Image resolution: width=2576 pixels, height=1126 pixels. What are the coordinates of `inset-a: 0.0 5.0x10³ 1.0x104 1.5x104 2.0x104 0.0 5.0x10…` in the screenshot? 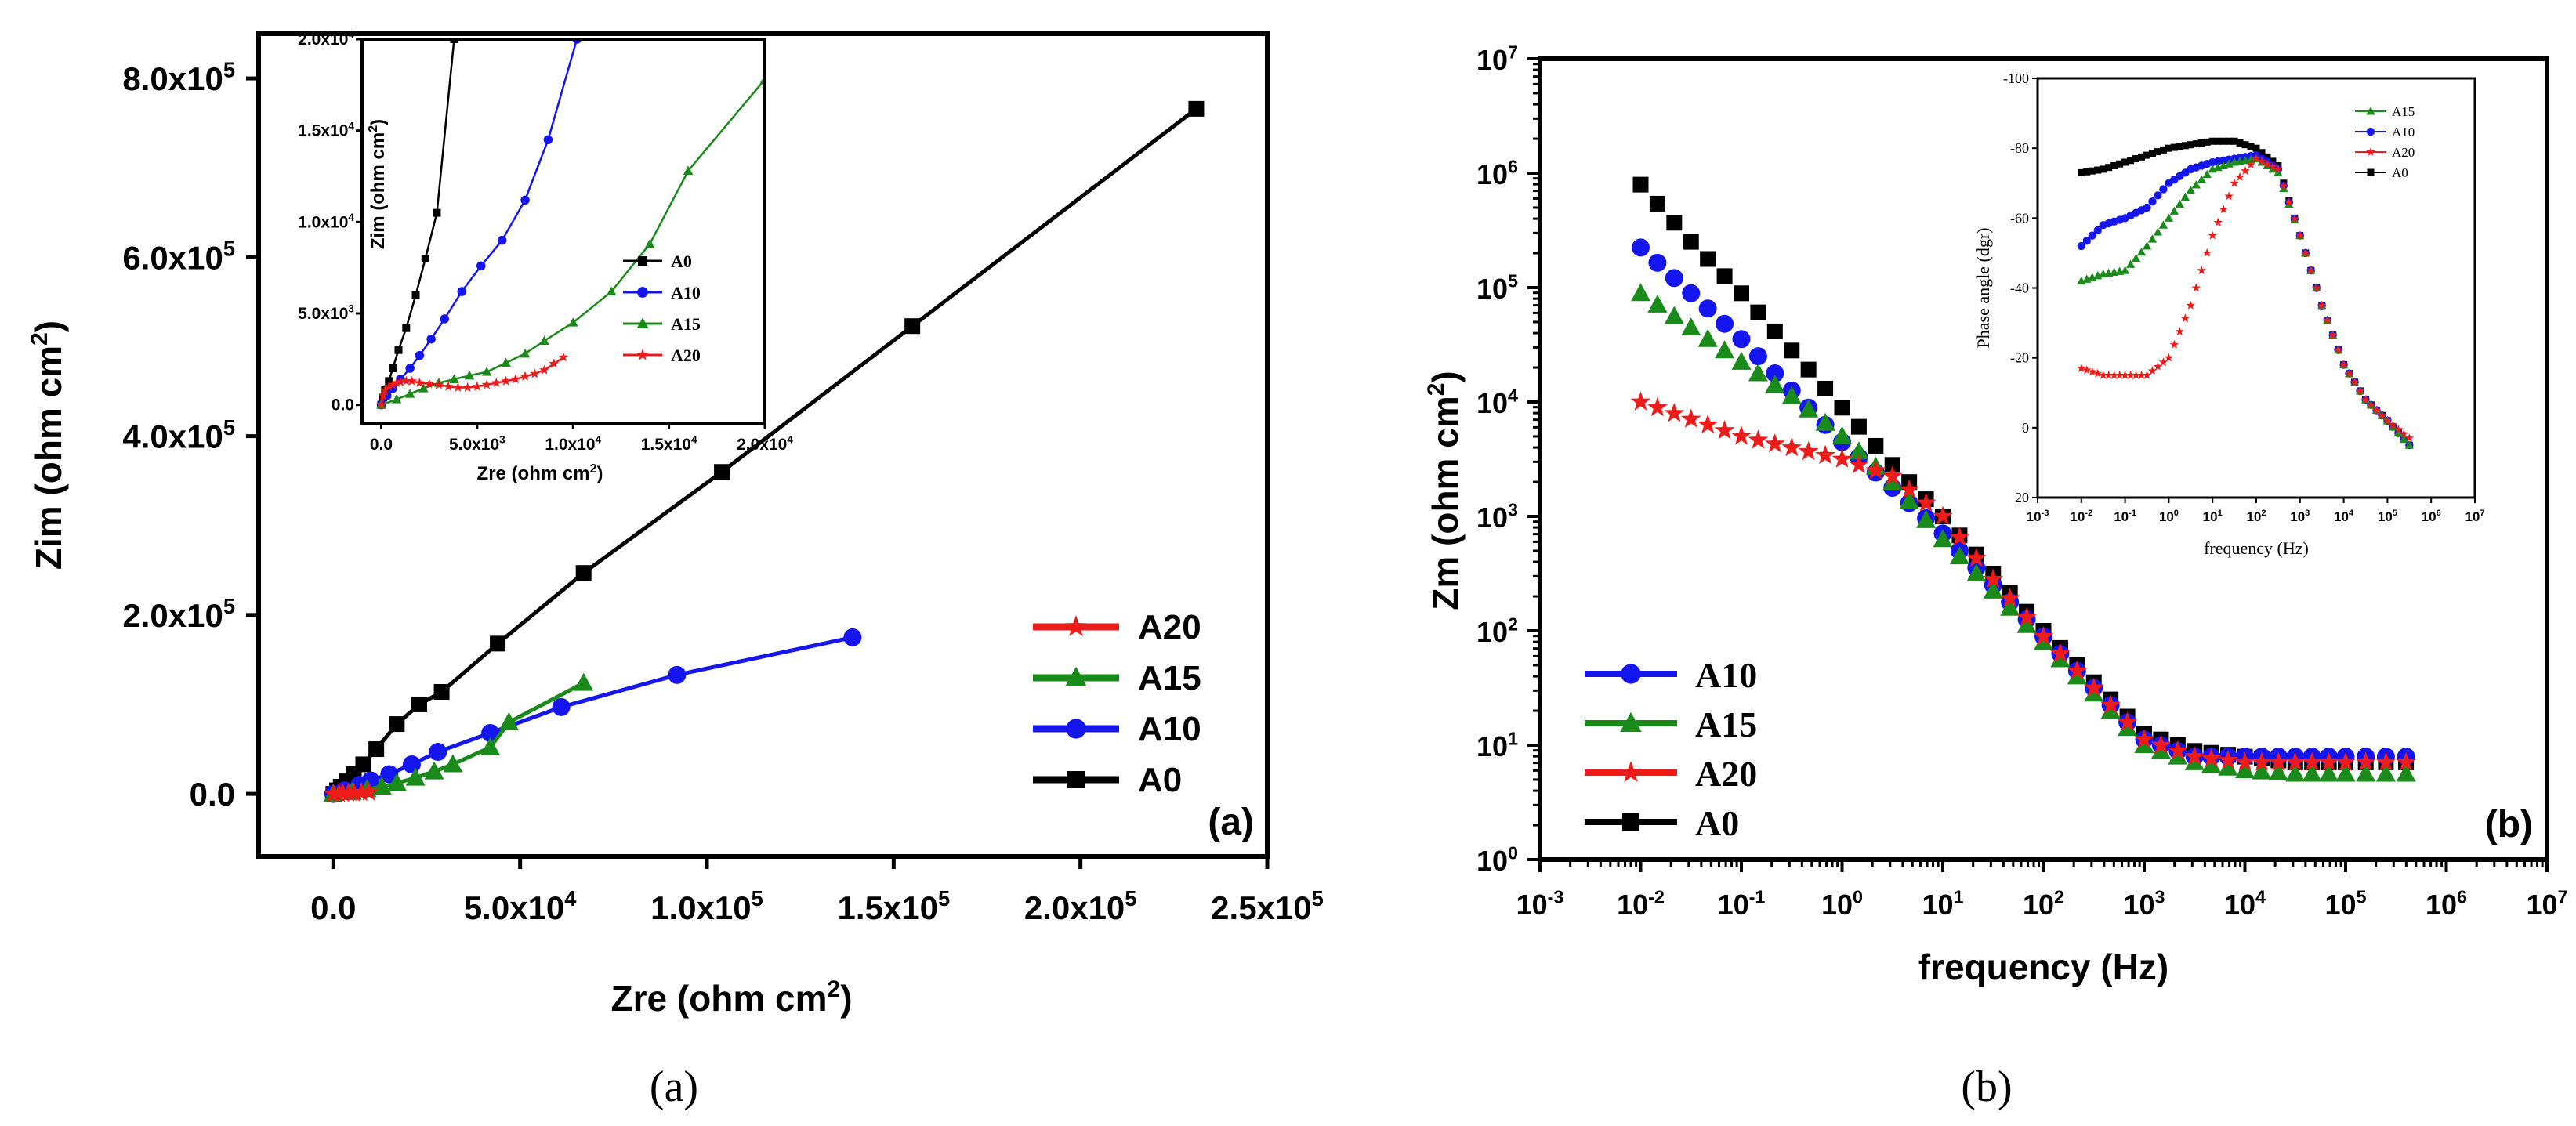 It's located at (545, 256).